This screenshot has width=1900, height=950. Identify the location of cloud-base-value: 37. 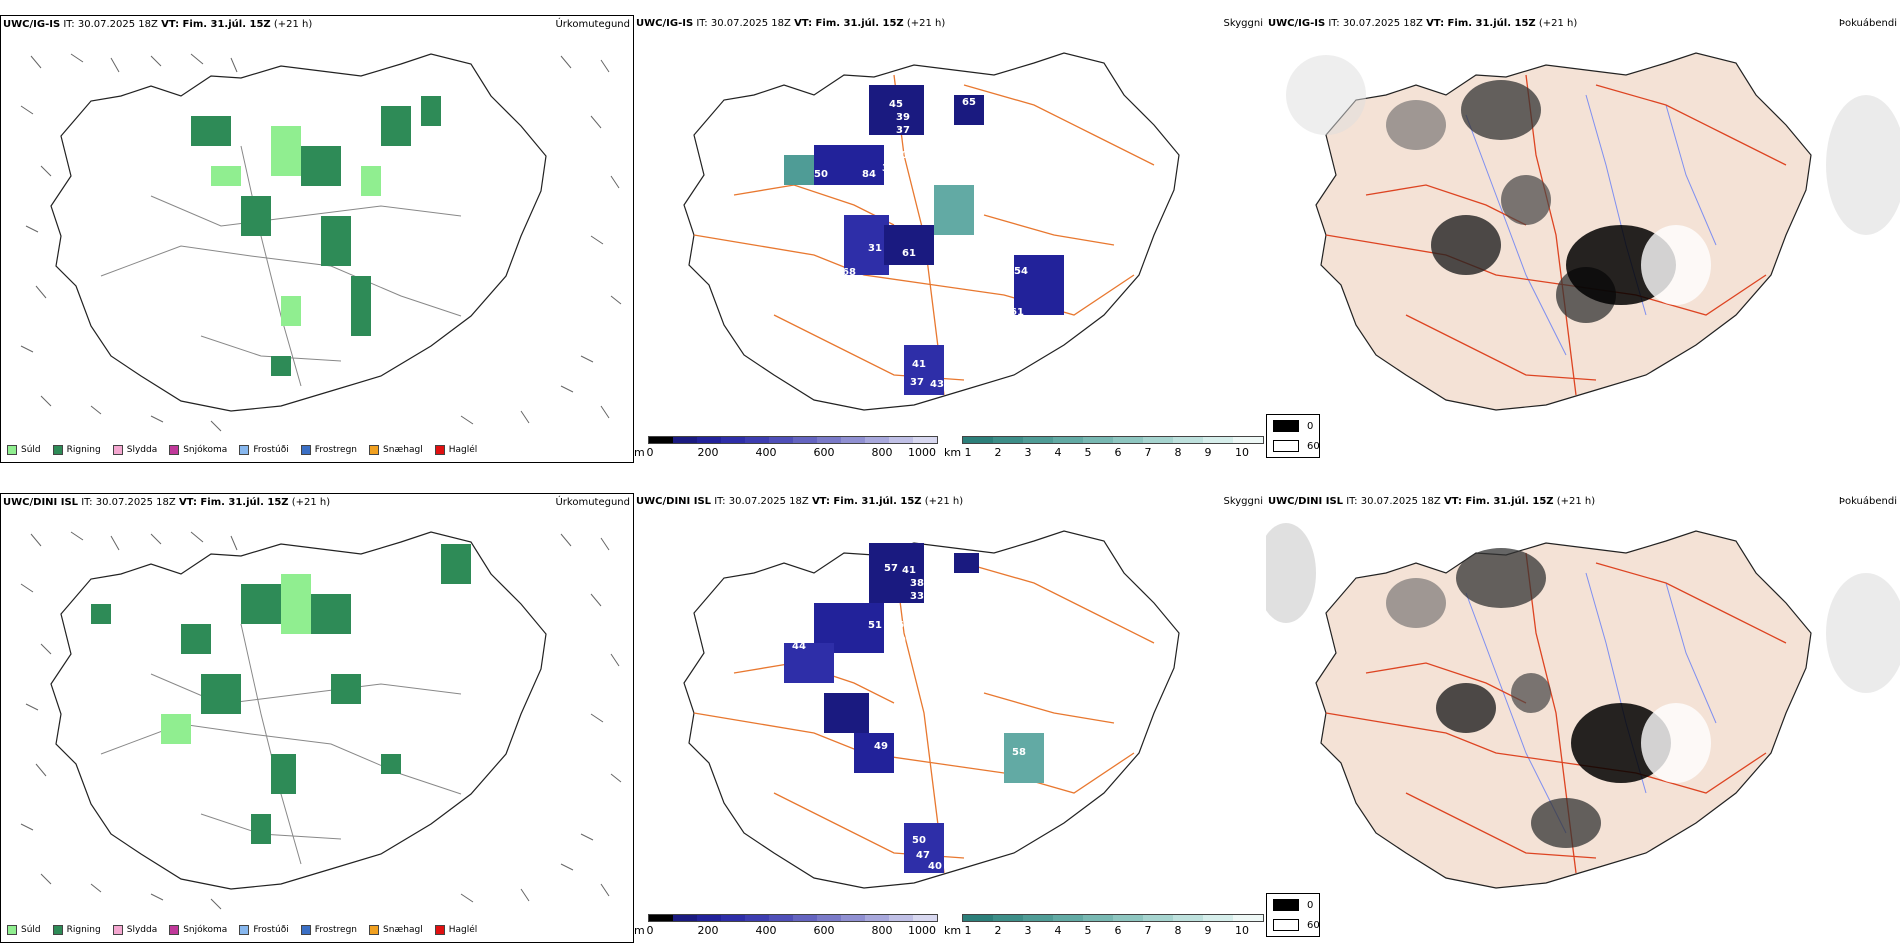
(917, 382).